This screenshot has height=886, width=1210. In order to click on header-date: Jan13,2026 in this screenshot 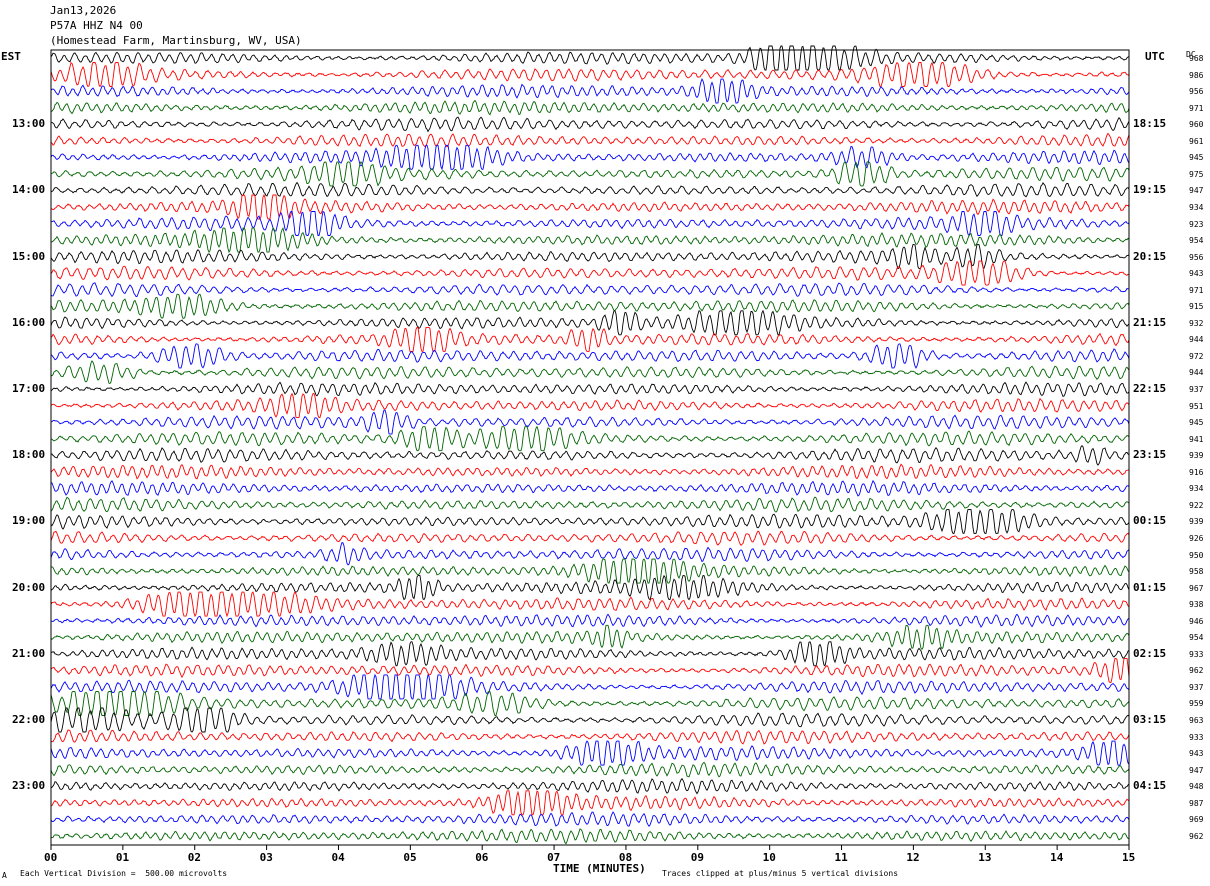, I will do `click(83, 10)`.